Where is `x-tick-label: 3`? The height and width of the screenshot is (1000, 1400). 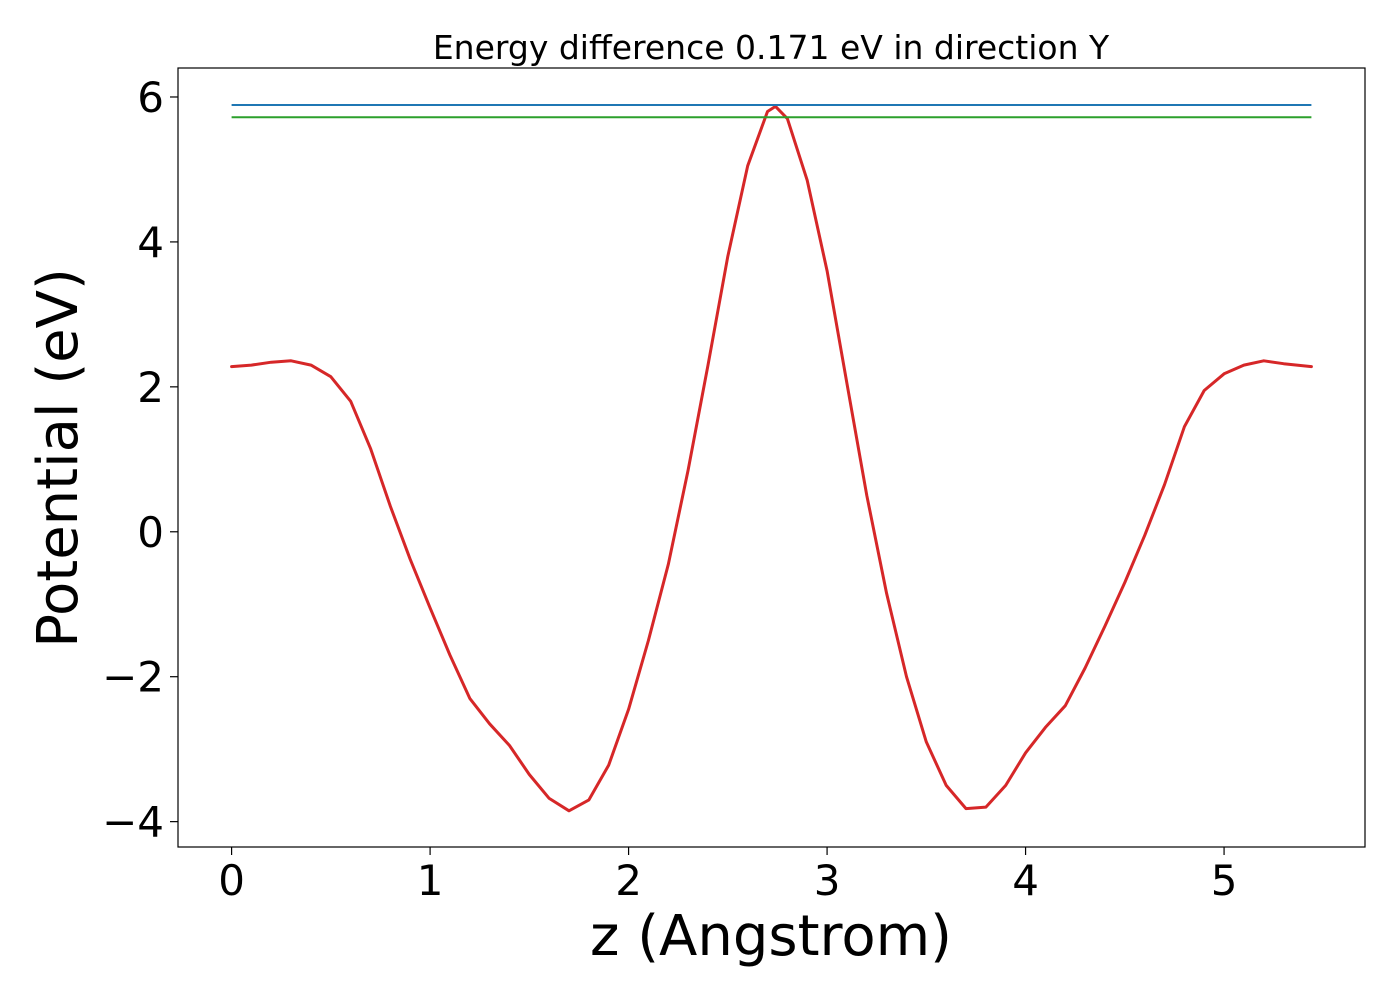
x-tick-label: 3 is located at coordinates (827, 880).